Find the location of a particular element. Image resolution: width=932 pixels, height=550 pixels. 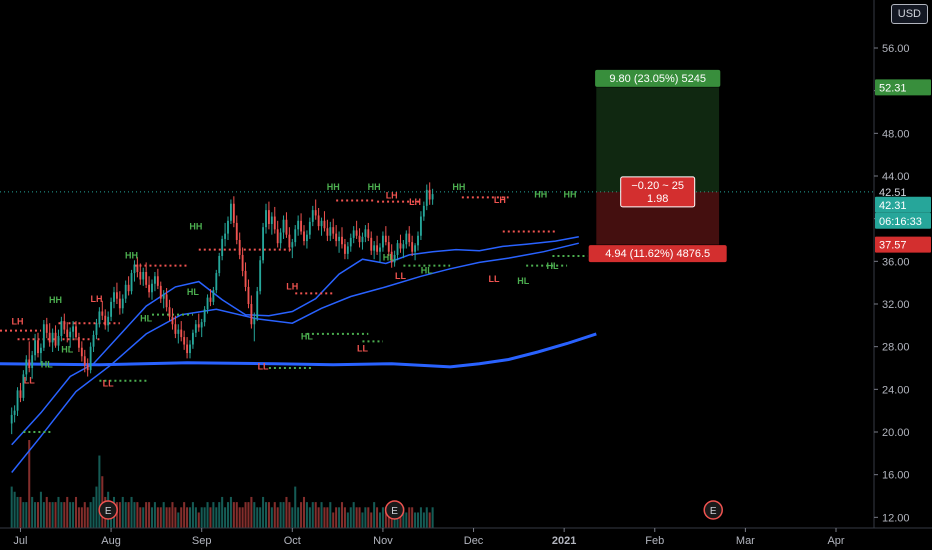

time-scale: Jul Aug Sep Oct Nov Dec 2021 Feb Mar Apr is located at coordinates (466, 538).